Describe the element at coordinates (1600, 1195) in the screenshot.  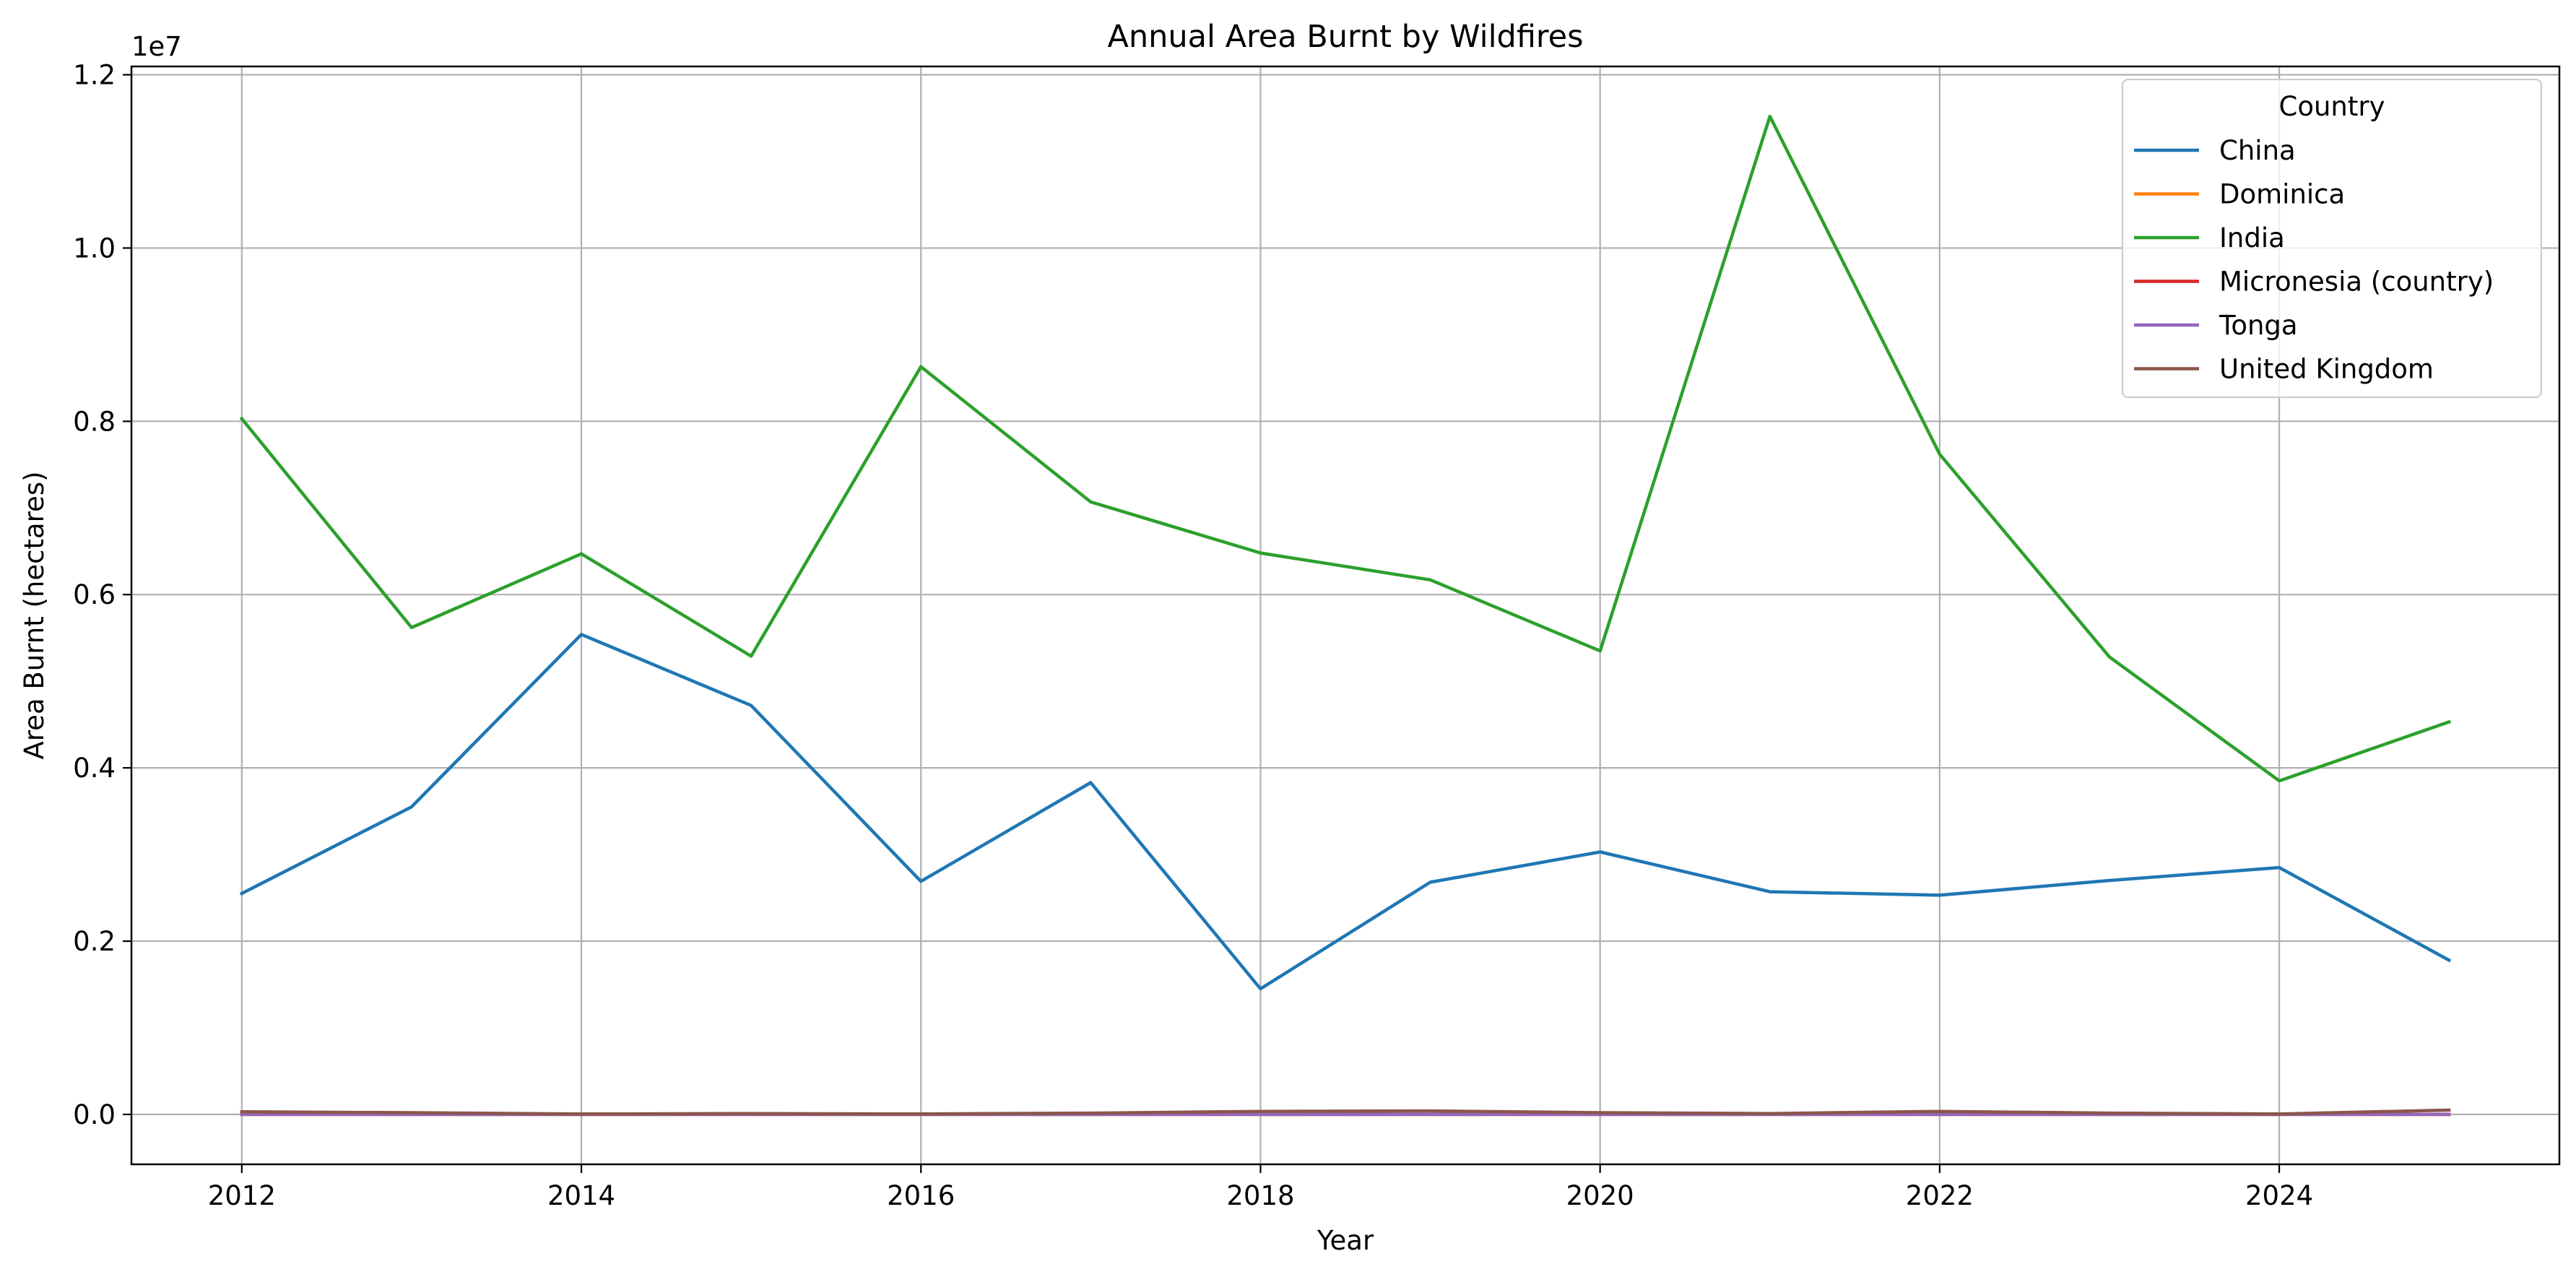
I see `x-tick-label: 2020` at that location.